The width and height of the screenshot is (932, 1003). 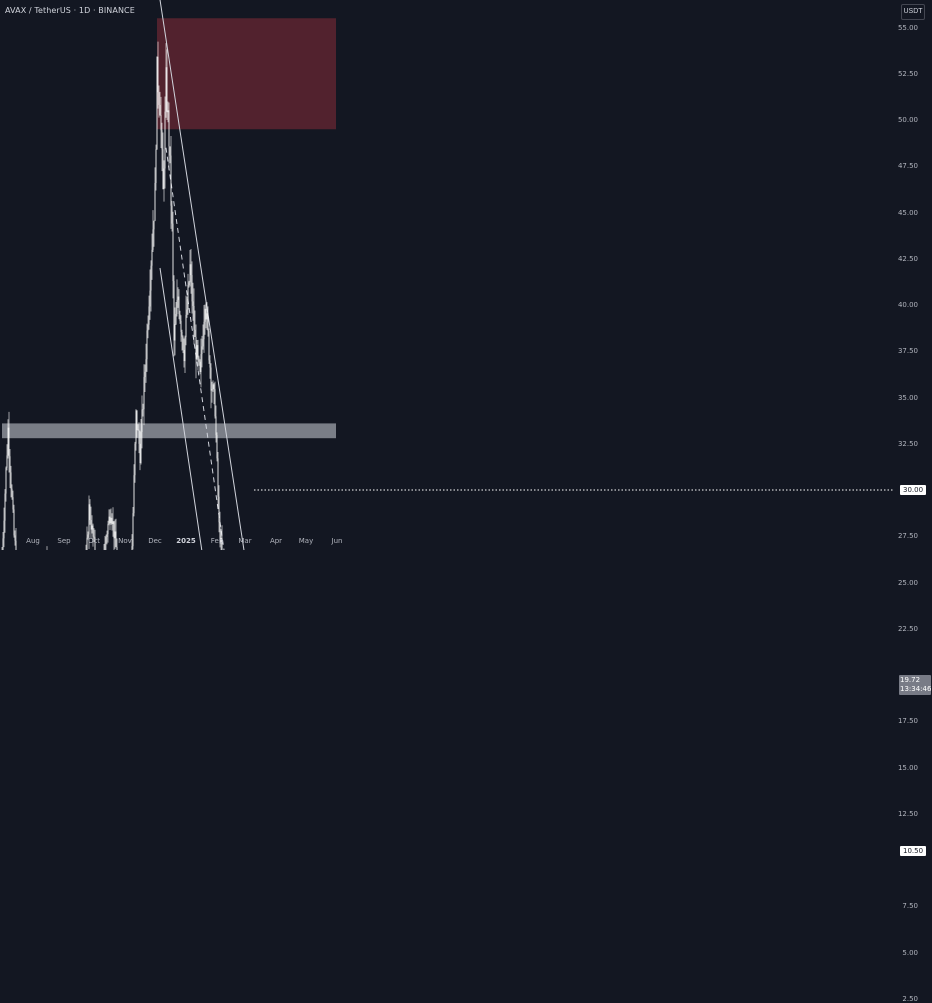 What do you see at coordinates (907, 767) in the screenshot?
I see `y-tick-label: 15.00` at bounding box center [907, 767].